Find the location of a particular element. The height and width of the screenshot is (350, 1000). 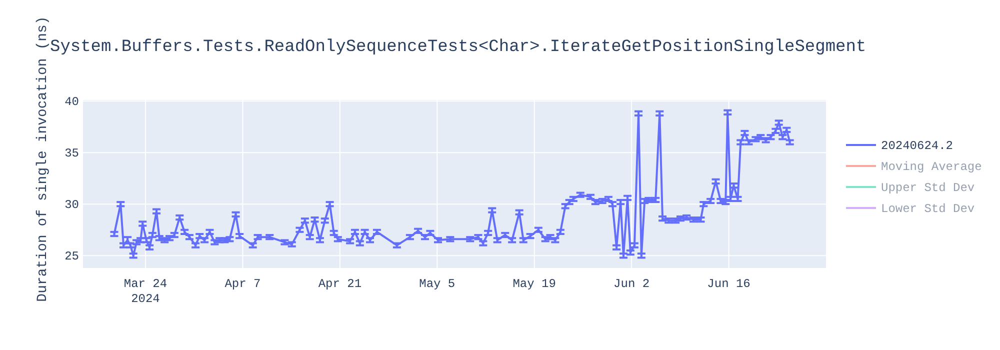

y-tick-label: 25 is located at coordinates (71, 257).